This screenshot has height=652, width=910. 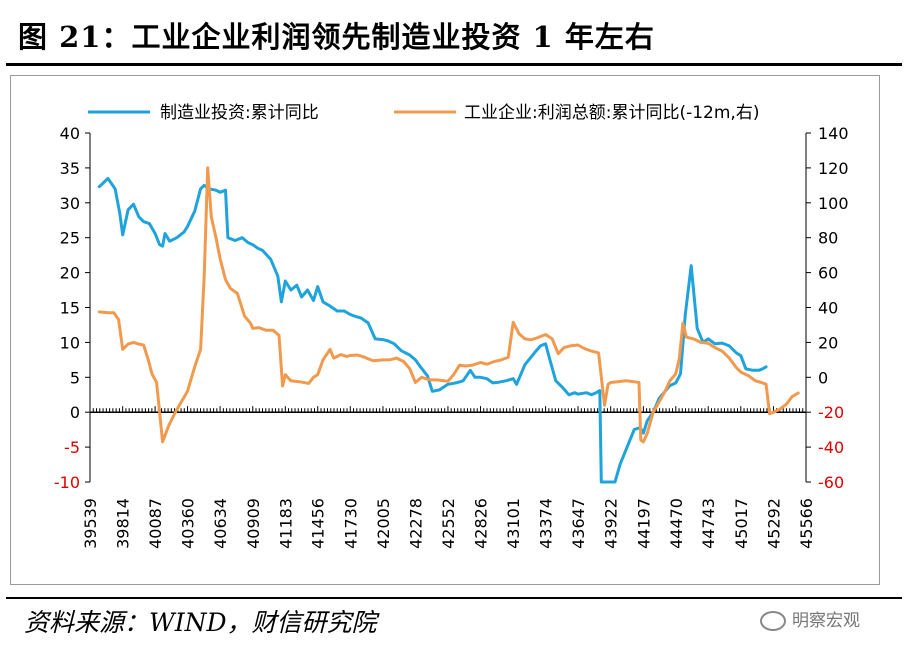 I want to click on y-right-tick-label: 140, so click(x=833, y=133).